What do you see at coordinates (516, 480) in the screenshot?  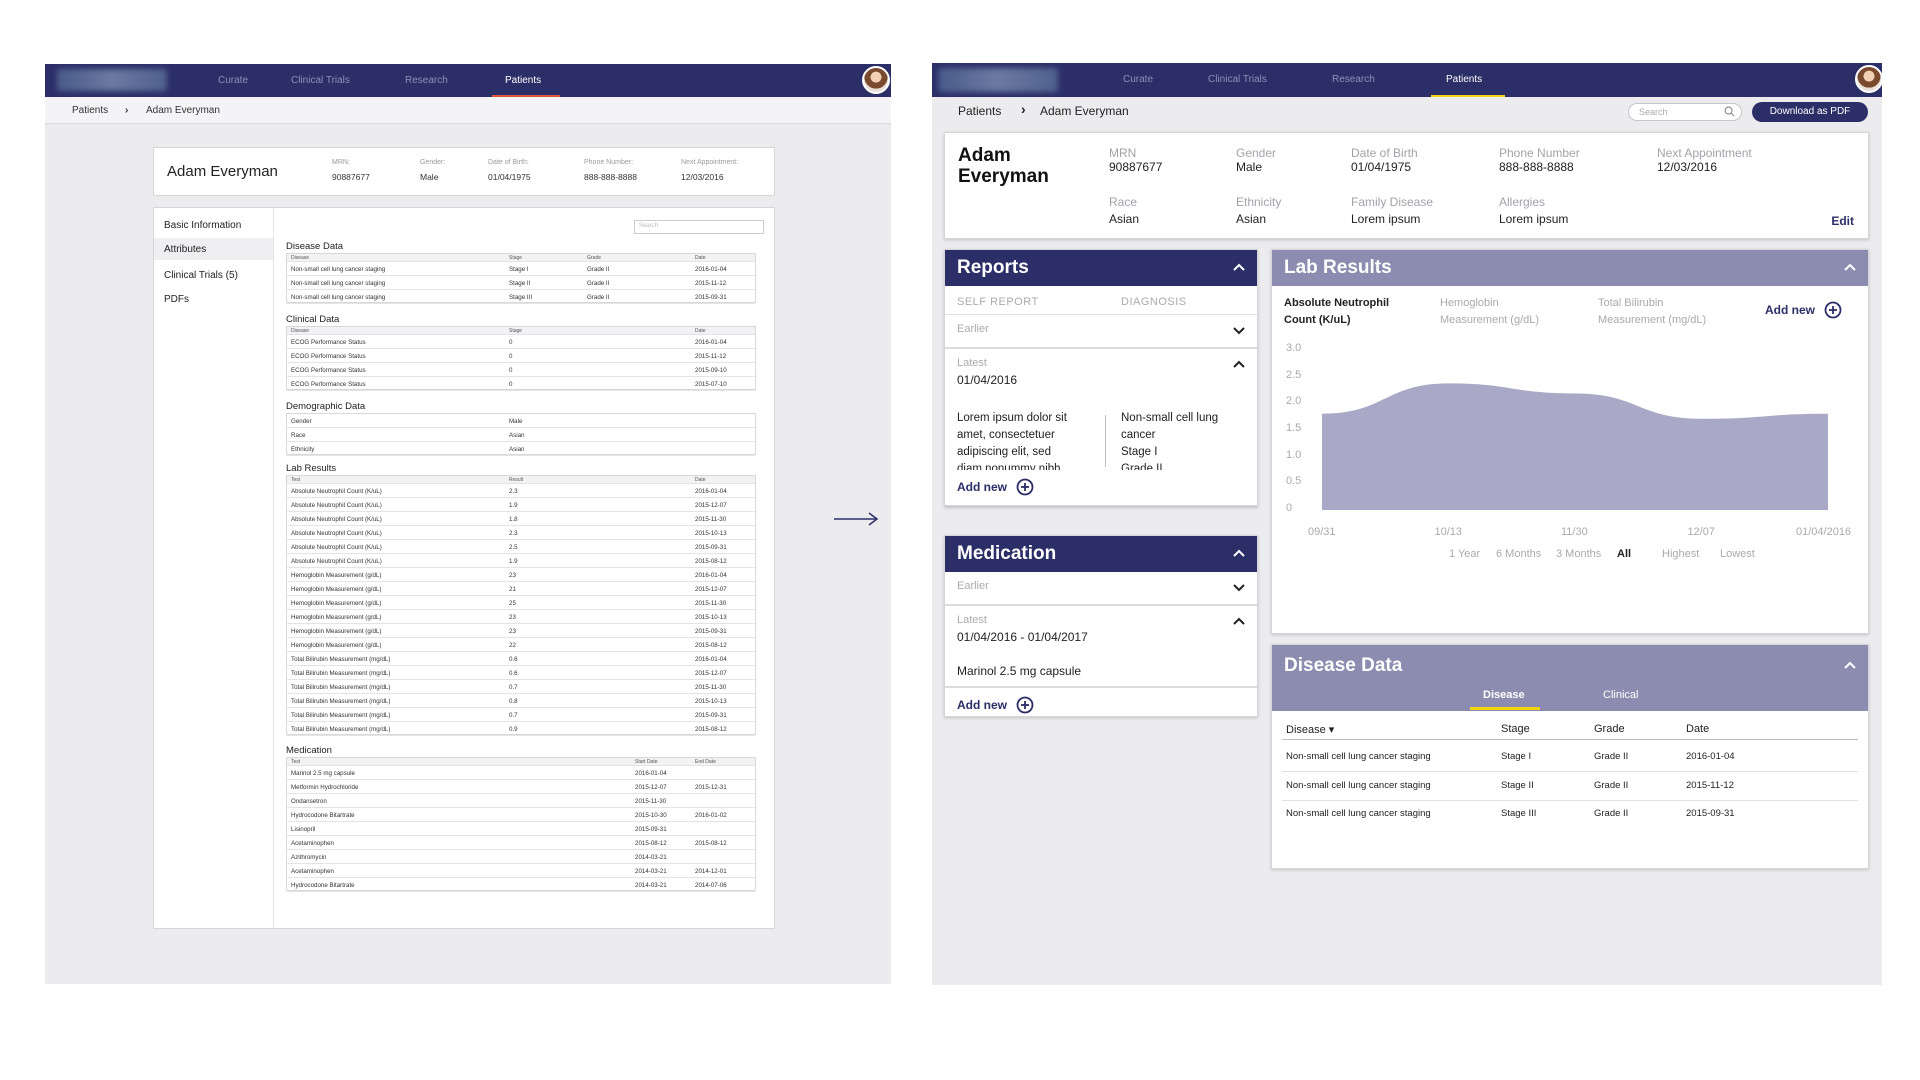 I see `column-header: Result` at bounding box center [516, 480].